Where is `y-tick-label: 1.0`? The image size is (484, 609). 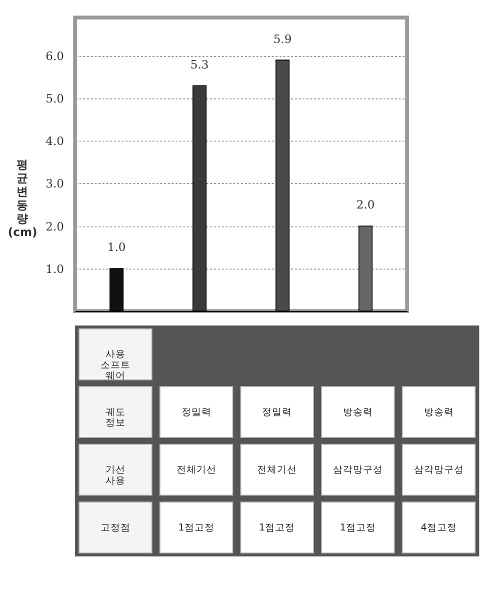
y-tick-label: 1.0 is located at coordinates (55, 269).